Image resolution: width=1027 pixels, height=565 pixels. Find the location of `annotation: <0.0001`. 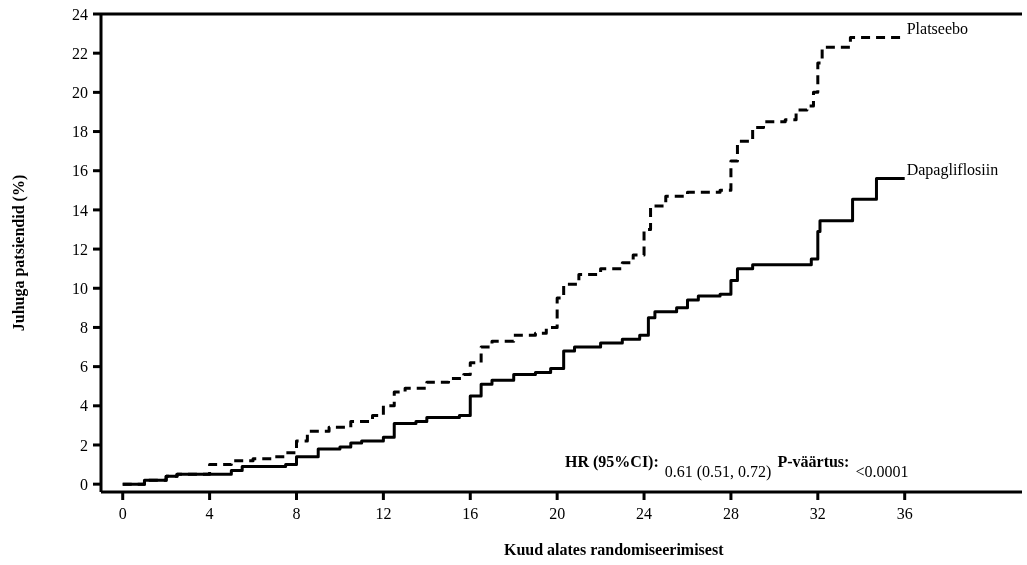

annotation: <0.0001 is located at coordinates (882, 471).